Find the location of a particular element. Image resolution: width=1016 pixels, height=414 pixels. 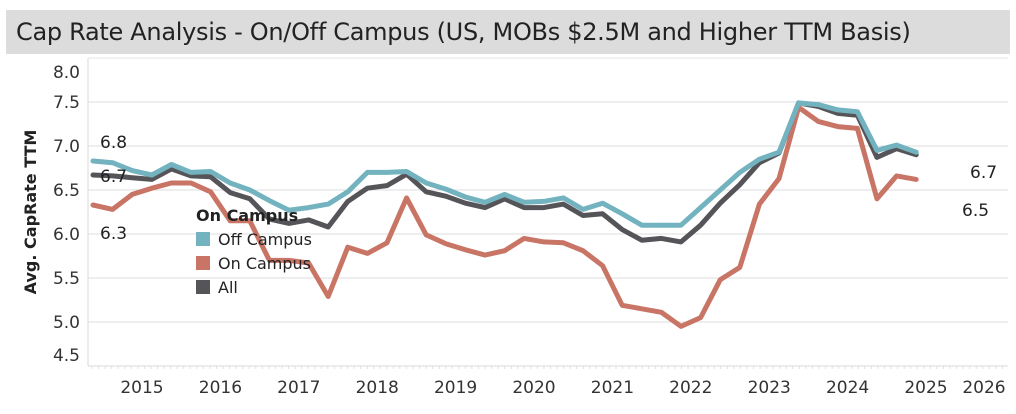

y-tick-label: 7.0 is located at coordinates (66, 147).